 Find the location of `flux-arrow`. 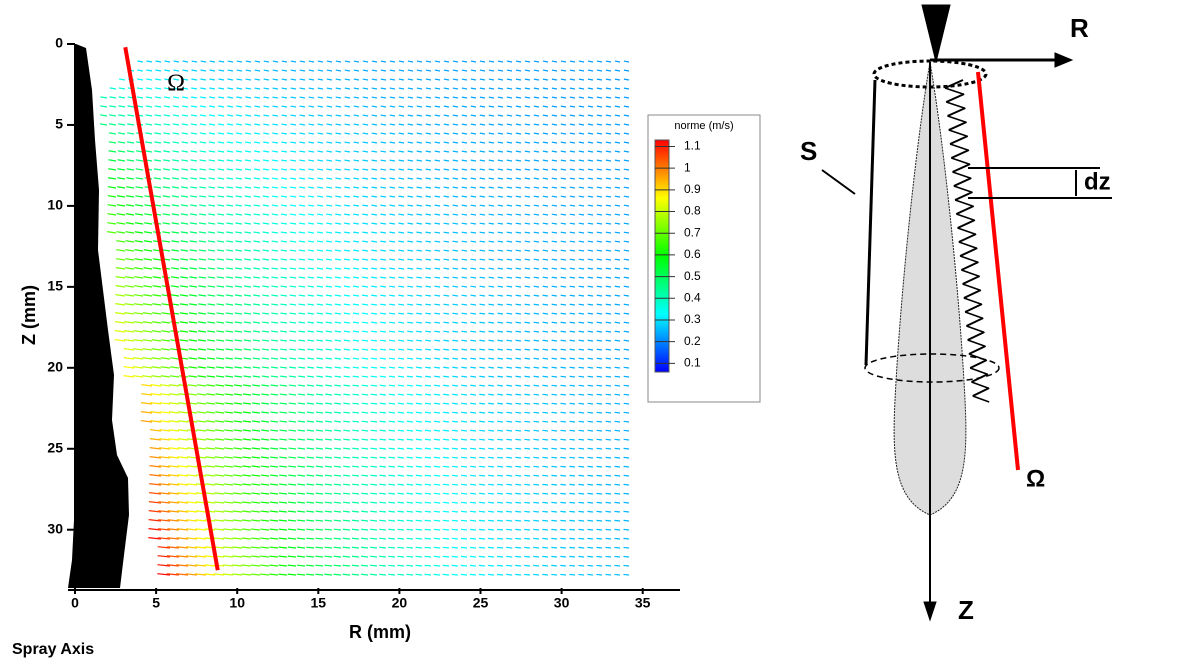

flux-arrow is located at coordinates (975, 329).